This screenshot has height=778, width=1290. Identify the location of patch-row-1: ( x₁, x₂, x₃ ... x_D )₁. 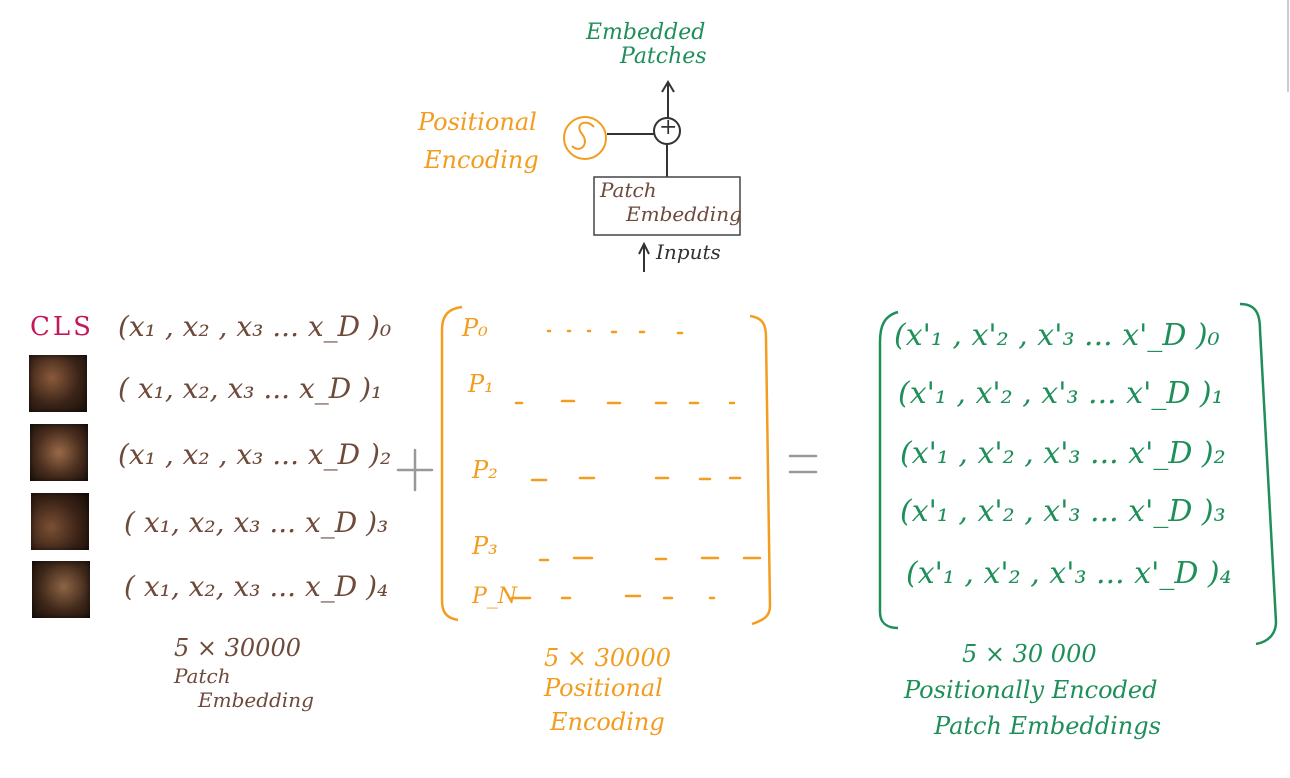
(250, 388).